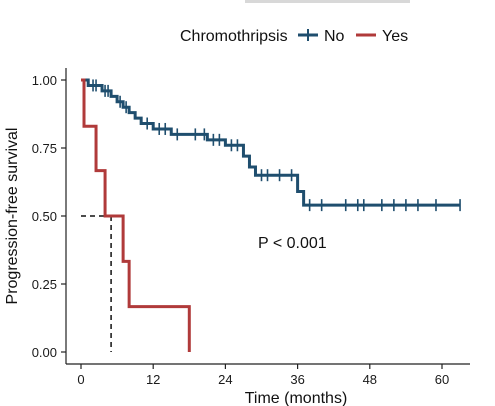  Describe the element at coordinates (12, 216) in the screenshot. I see `y-axis-title: Progression-free survival` at that location.